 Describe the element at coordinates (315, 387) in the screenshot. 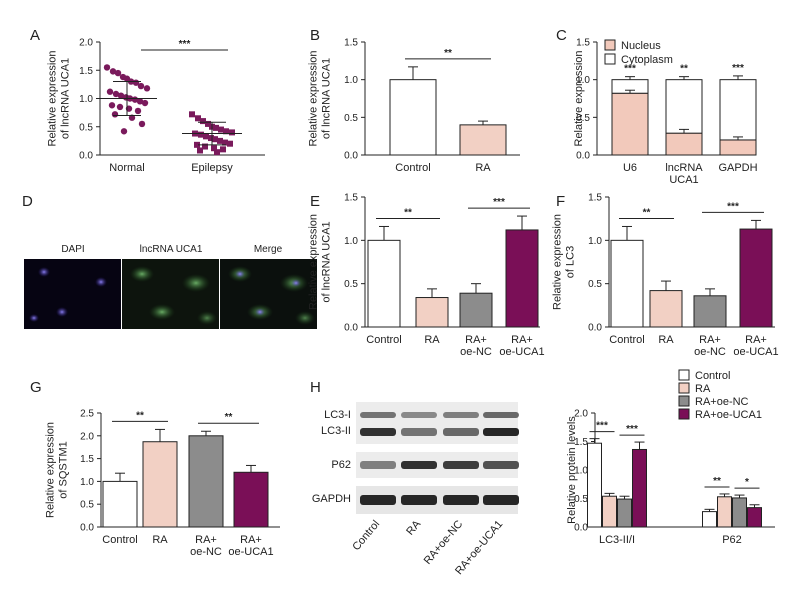

I see `panel-letter-h: H` at that location.